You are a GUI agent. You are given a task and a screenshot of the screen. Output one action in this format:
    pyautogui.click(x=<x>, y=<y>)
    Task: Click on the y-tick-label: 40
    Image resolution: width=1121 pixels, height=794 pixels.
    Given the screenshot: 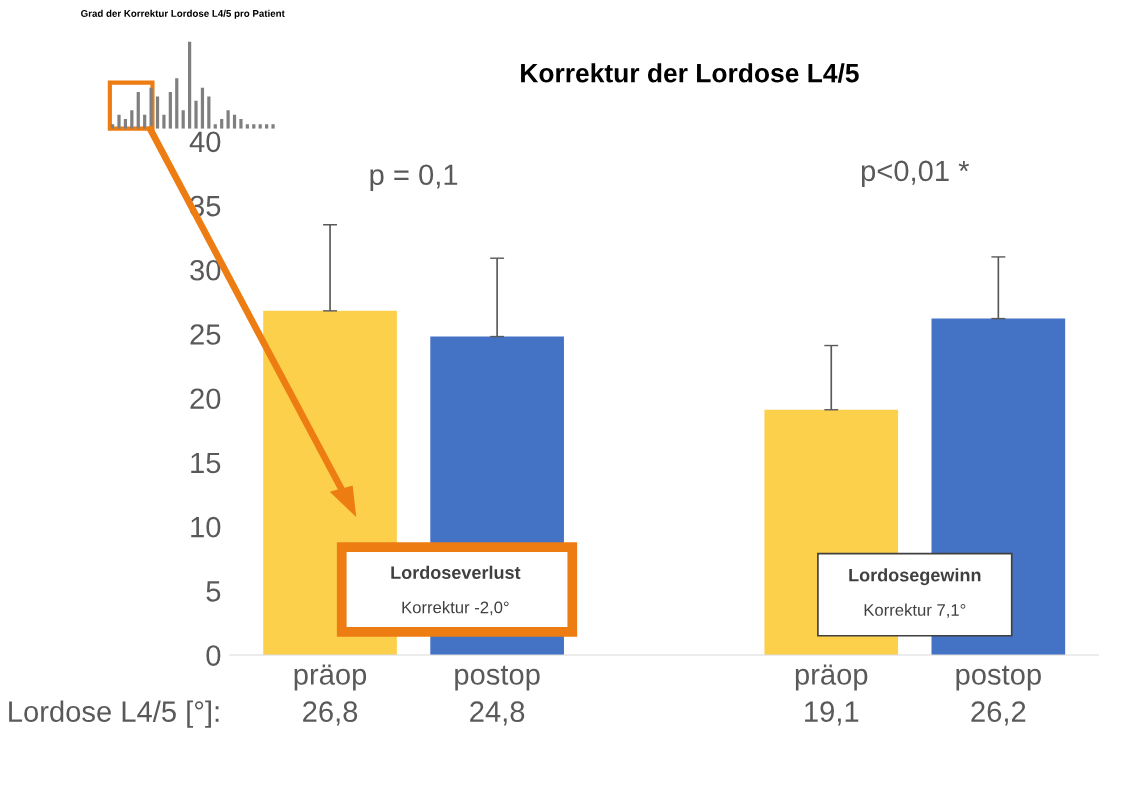 What is the action you would take?
    pyautogui.click(x=205, y=142)
    